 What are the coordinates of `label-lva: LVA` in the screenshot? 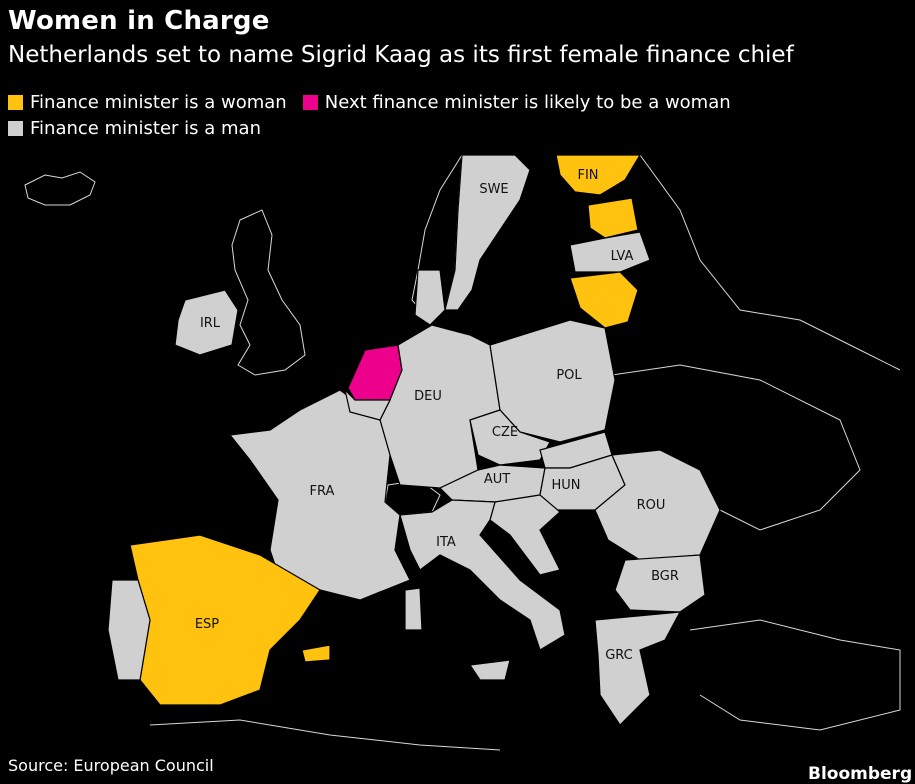 It's located at (622, 256).